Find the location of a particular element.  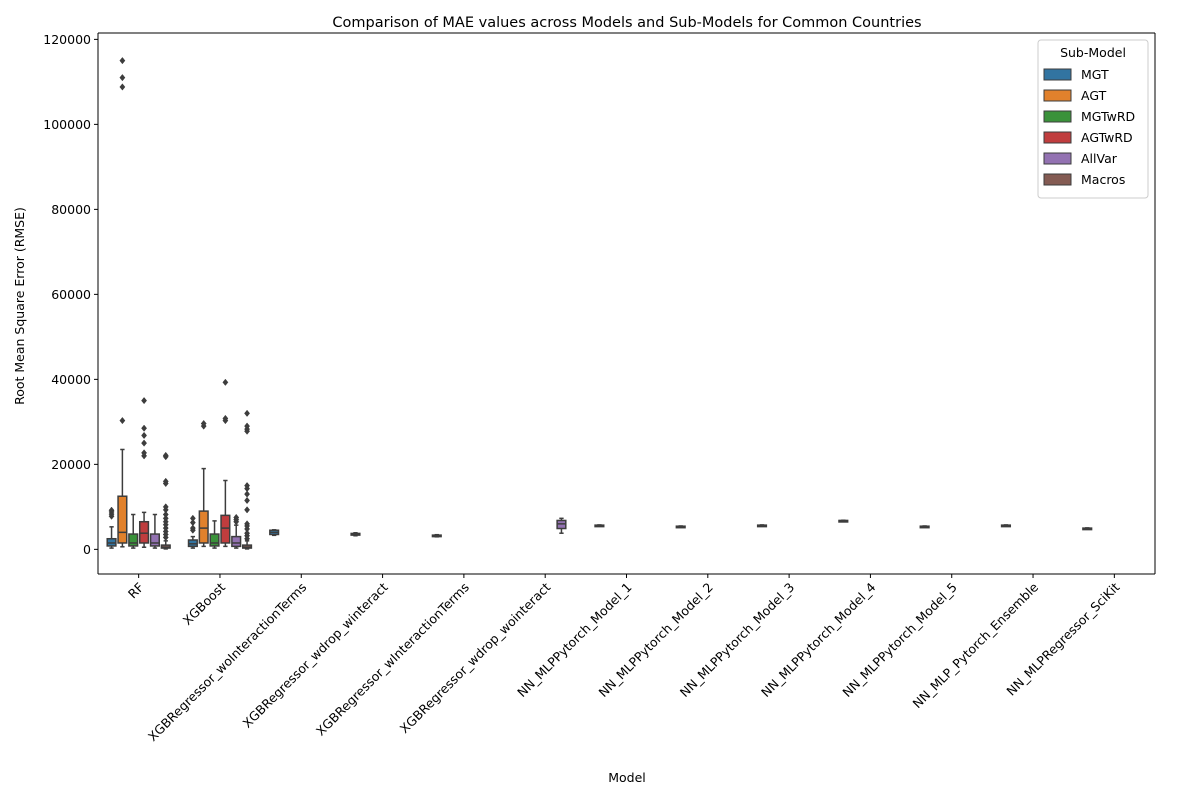

legend-title: Sub-Model is located at coordinates (1093, 52).